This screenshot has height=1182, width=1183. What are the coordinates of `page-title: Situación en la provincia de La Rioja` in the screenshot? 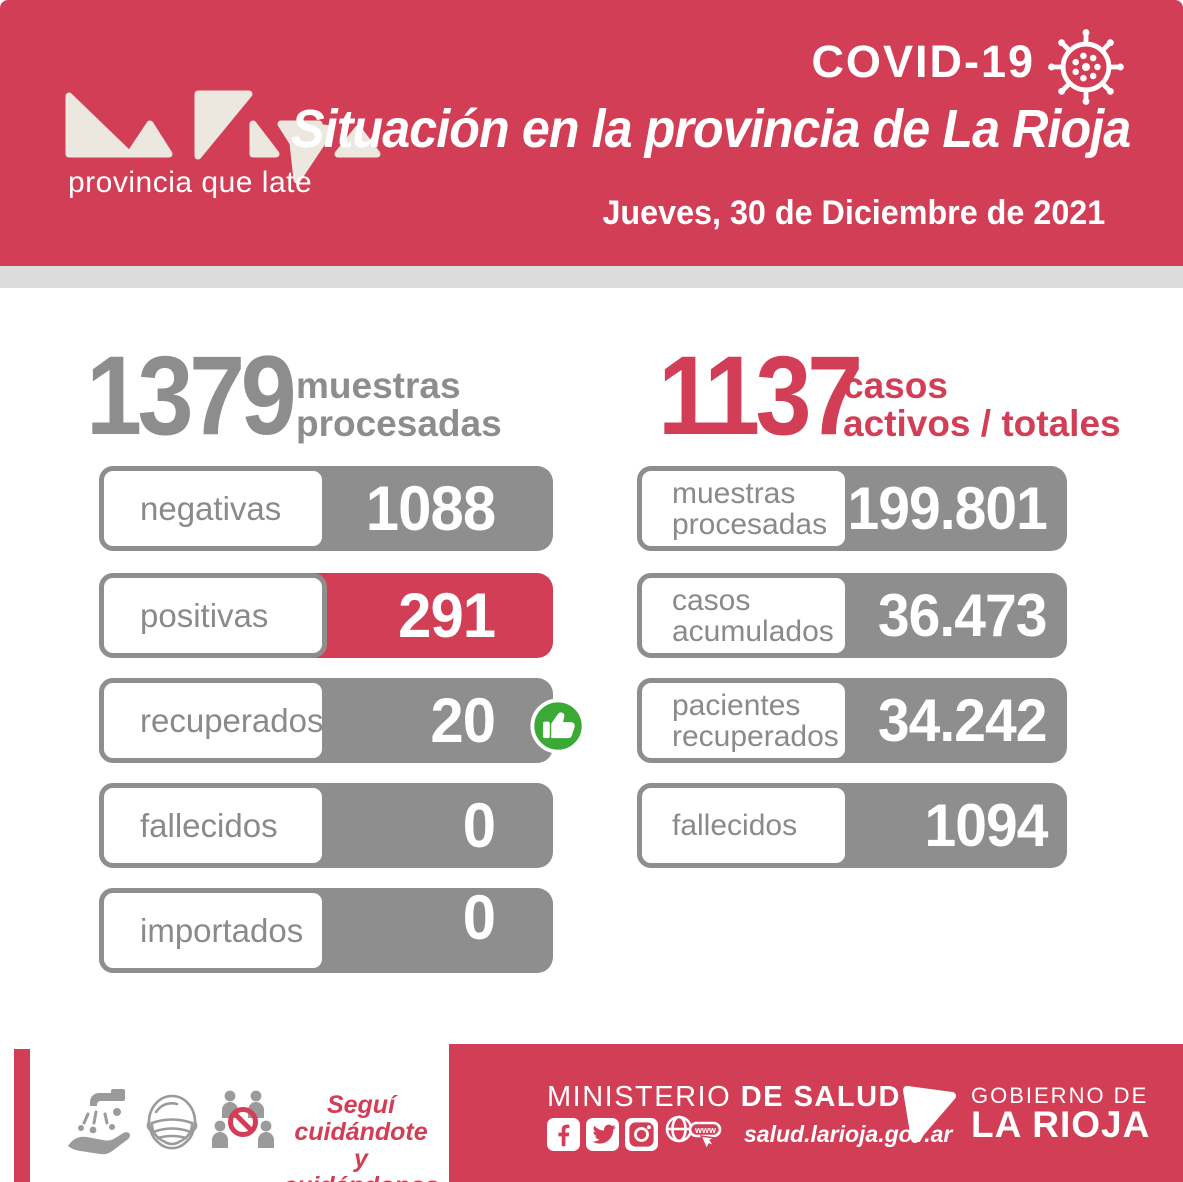 It's located at (710, 129).